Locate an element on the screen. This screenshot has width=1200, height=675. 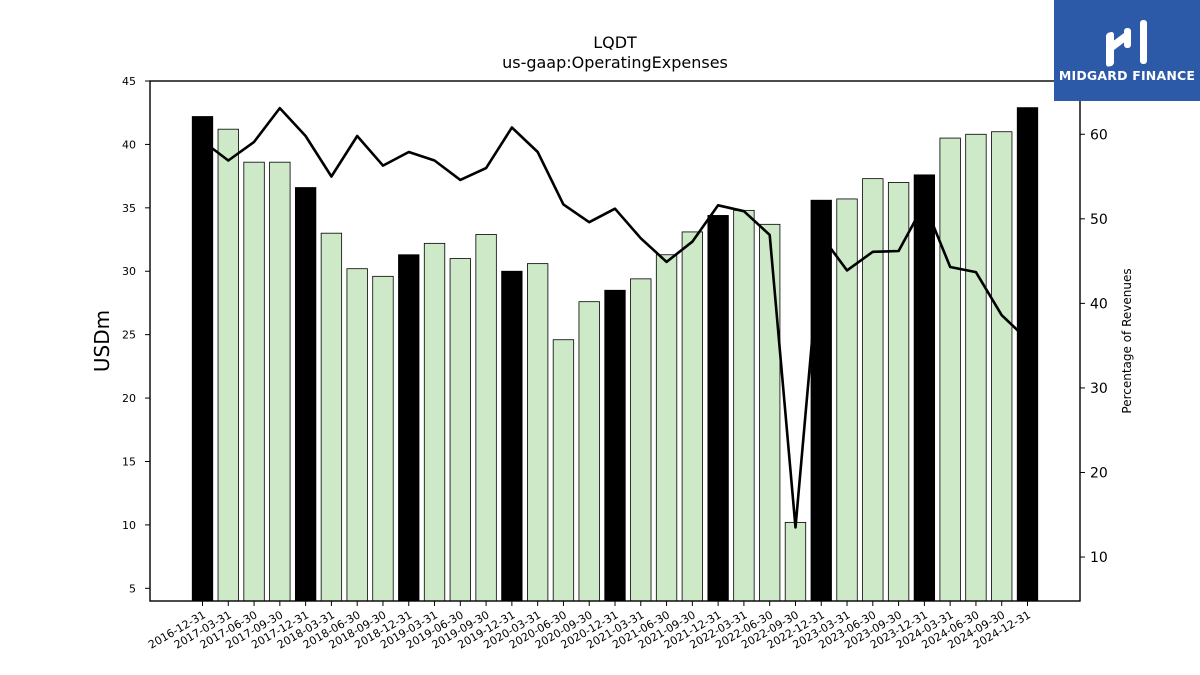
y-tick-label: 45 is located at coordinates (129, 81).